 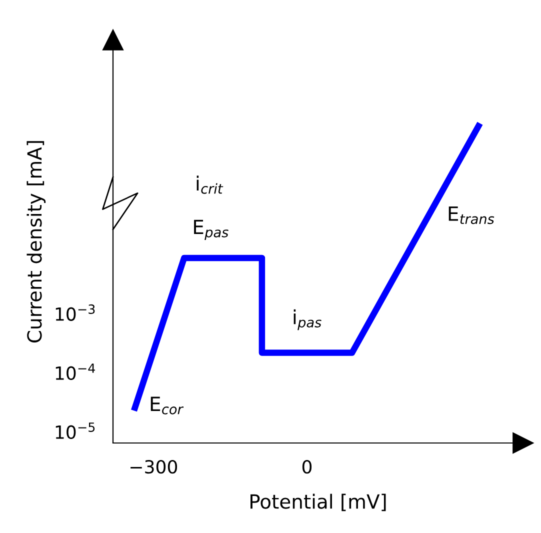 I want to click on annotation: E$_{cor}$, so click(x=167, y=405).